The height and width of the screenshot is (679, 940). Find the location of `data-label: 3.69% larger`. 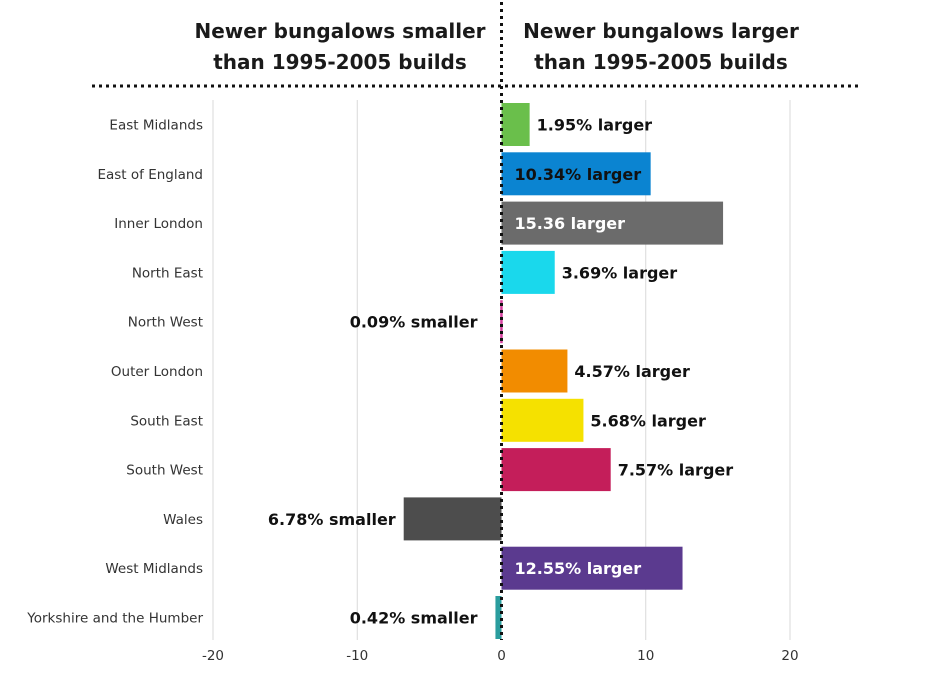

data-label: 3.69% larger is located at coordinates (620, 272).